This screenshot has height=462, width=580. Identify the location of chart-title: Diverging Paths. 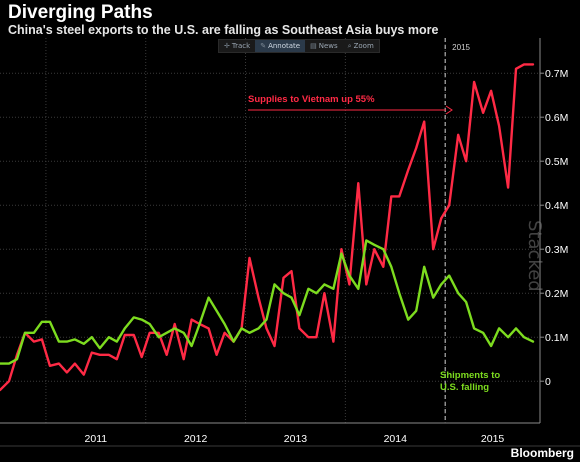
(80, 12).